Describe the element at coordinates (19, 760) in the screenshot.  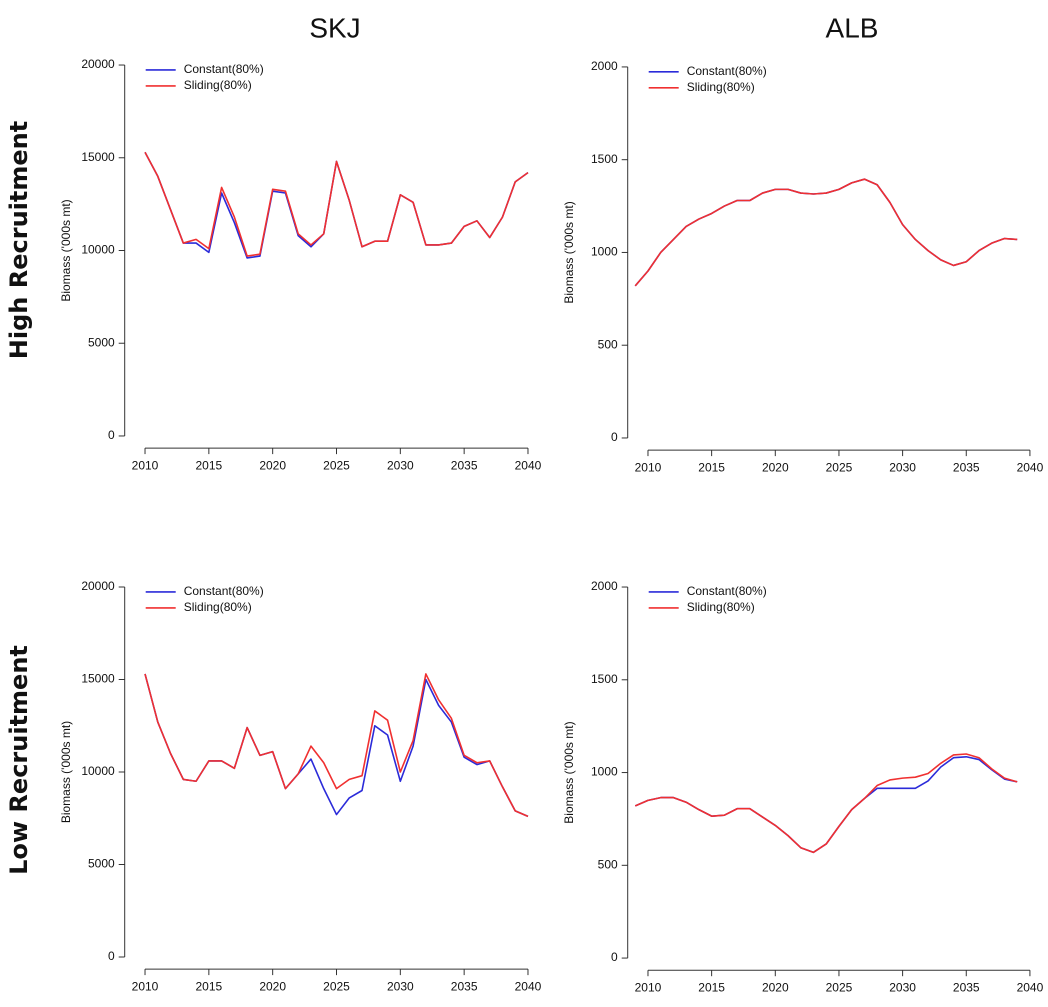
I see `row-title: Low Recruitment` at that location.